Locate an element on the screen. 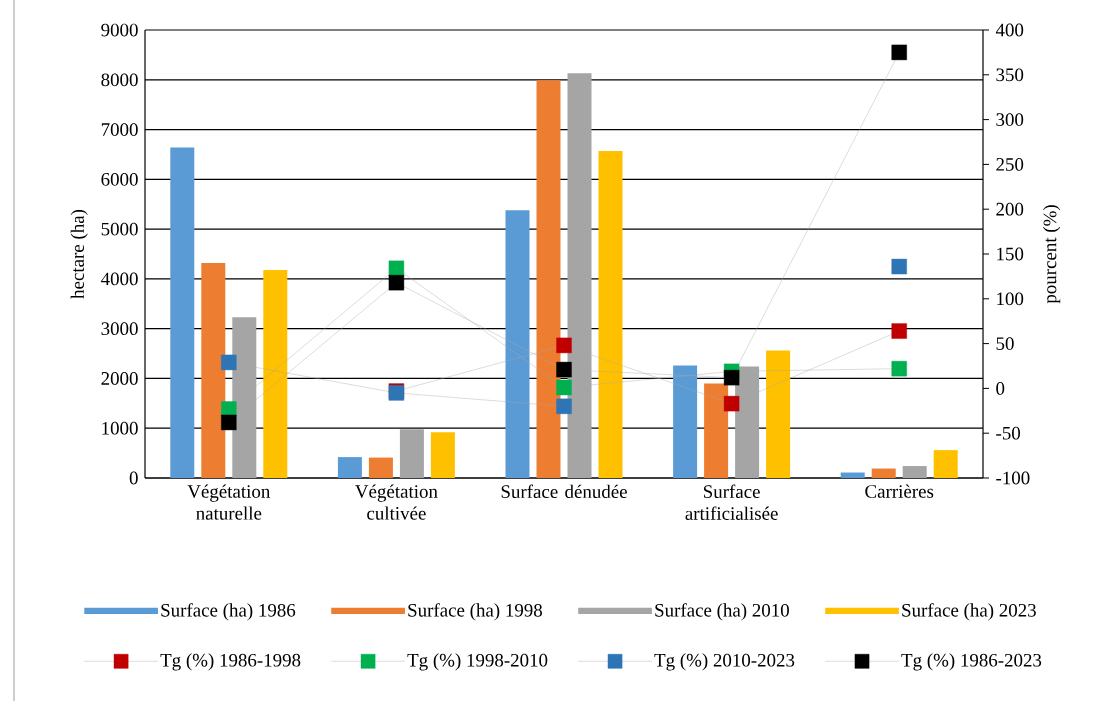  y-tick-label: 1000 is located at coordinates (120, 428).